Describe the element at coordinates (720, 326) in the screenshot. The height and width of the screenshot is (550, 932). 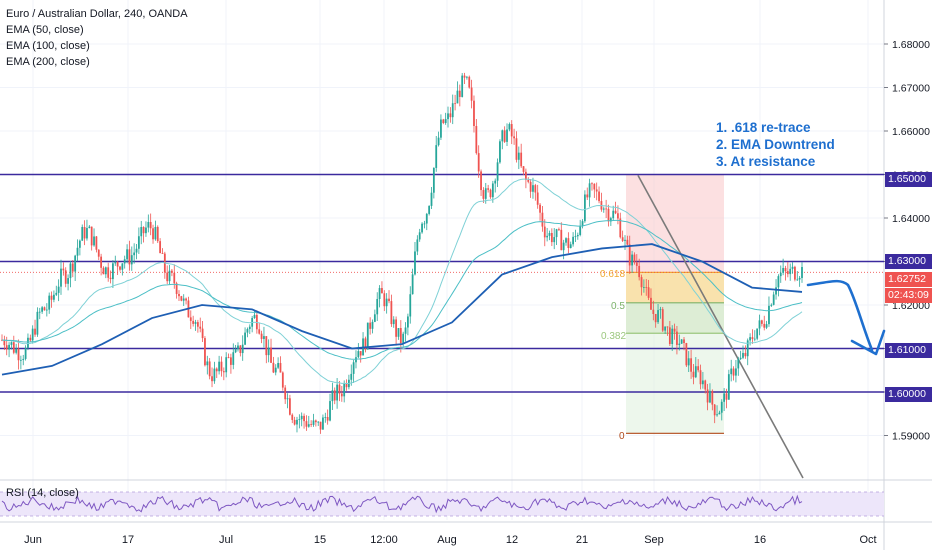
I see `trend-line` at that location.